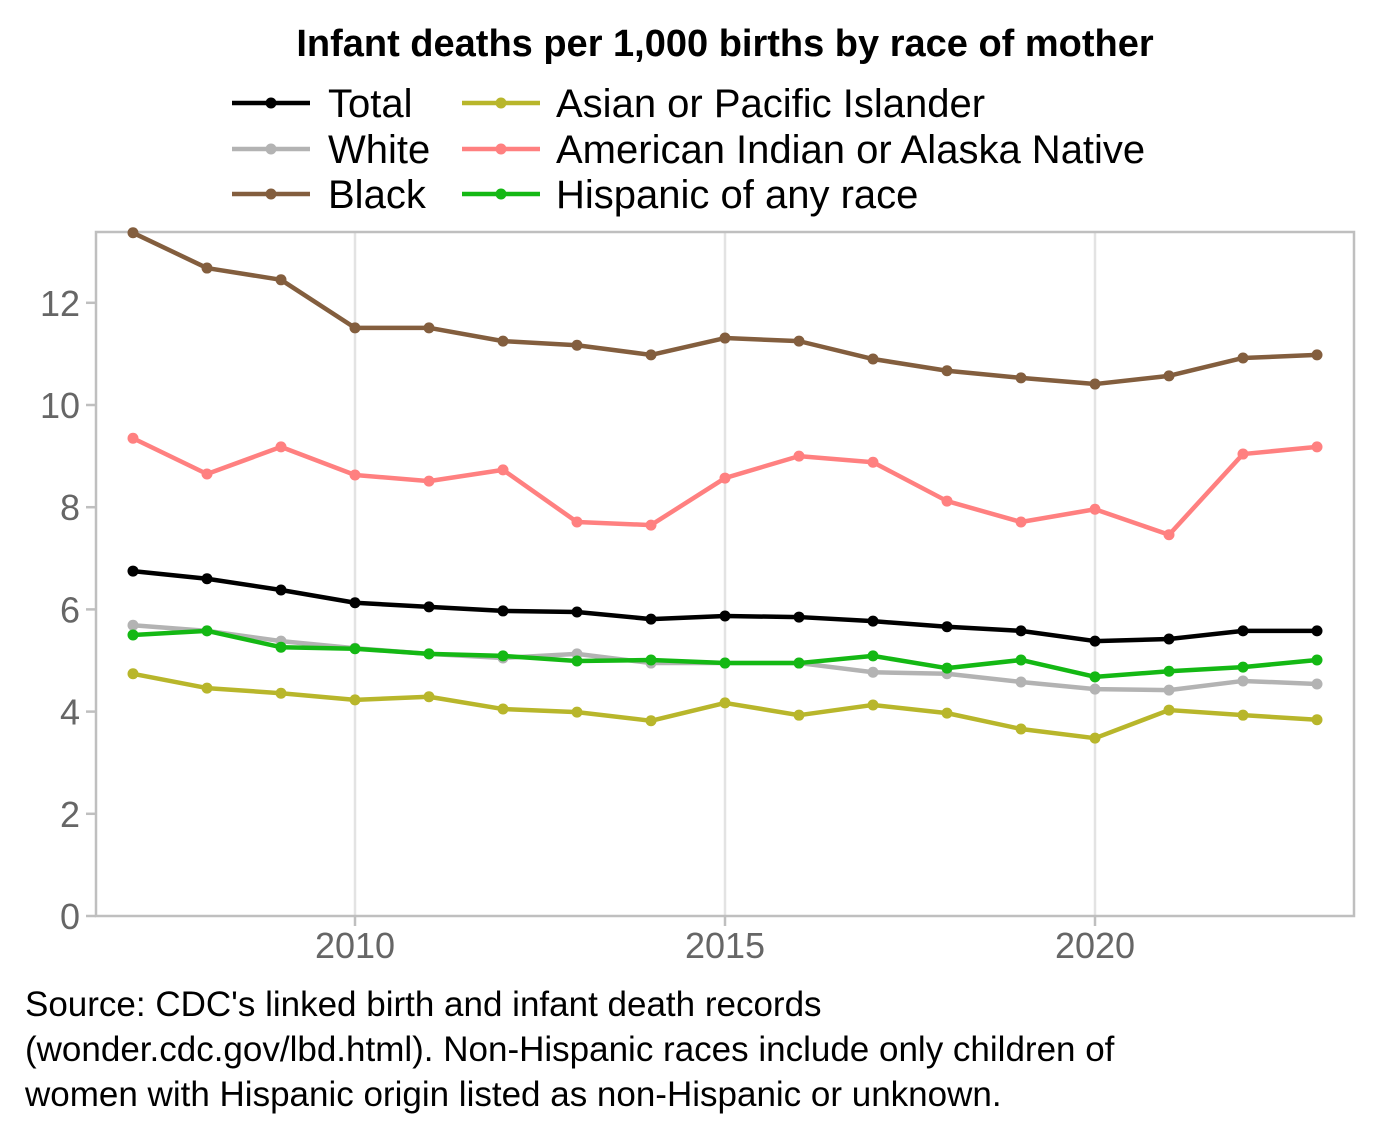 The image size is (1380, 1142). What do you see at coordinates (725, 654) in the screenshot?
I see `series-hispanic-of-any-race` at bounding box center [725, 654].